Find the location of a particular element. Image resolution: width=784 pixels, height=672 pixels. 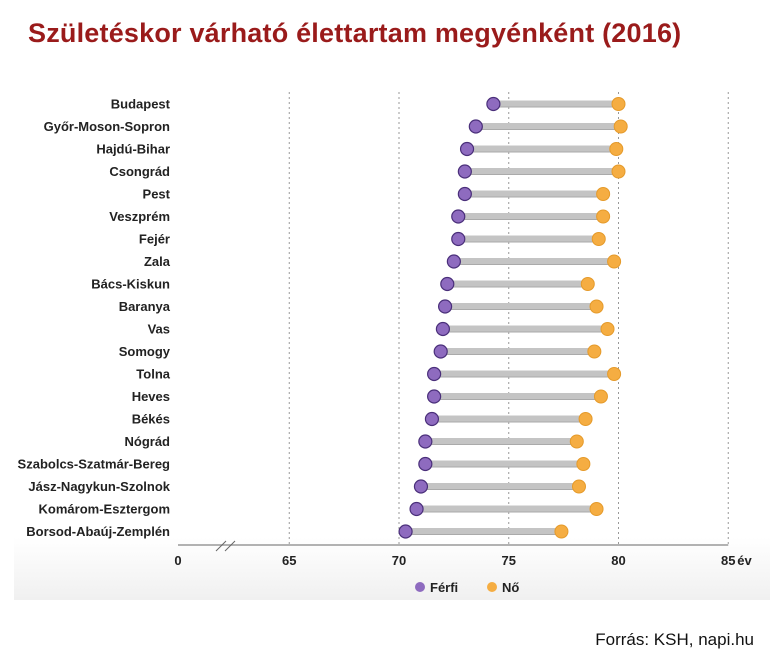

category-label: Borsod-Abaúj-Zemplén is located at coordinates (98, 531).